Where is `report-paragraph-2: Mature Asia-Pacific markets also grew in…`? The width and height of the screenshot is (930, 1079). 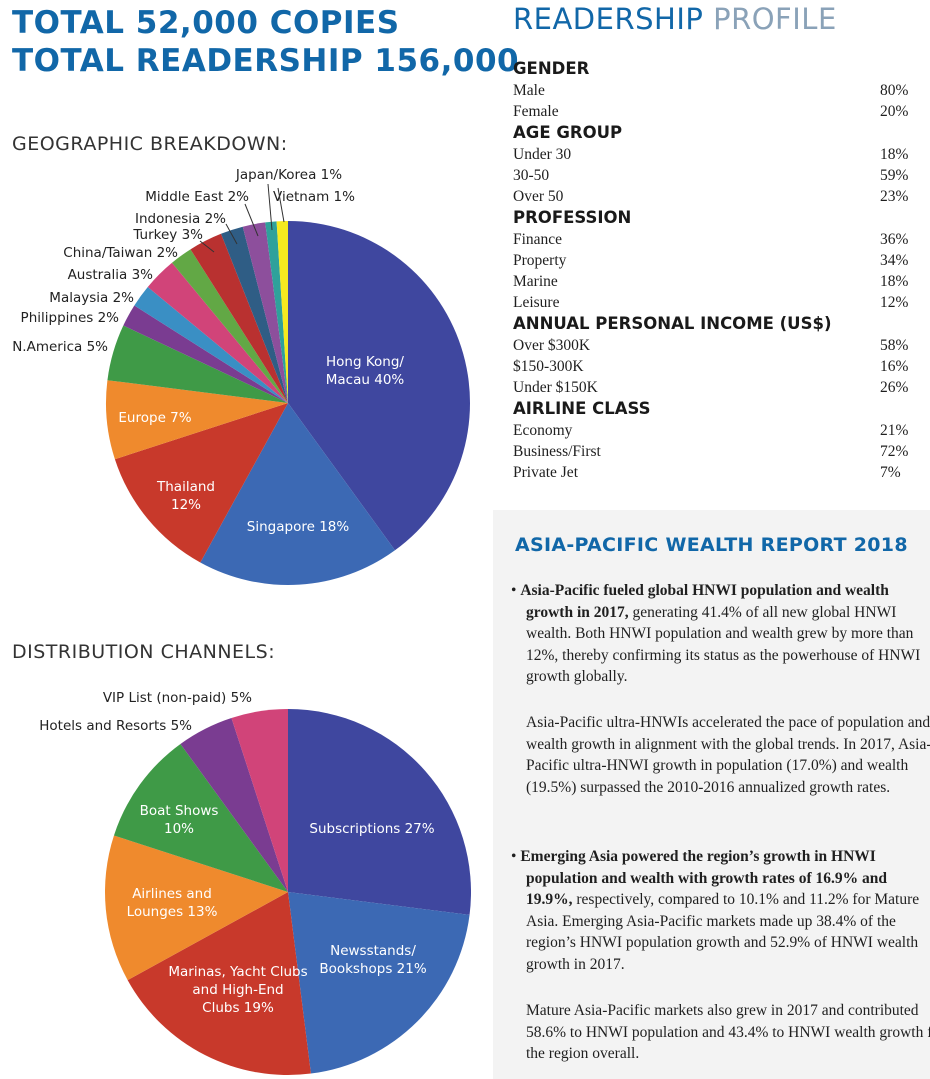
report-paragraph-2: Mature Asia-Pacific markets also grew in… is located at coordinates (720, 1032).